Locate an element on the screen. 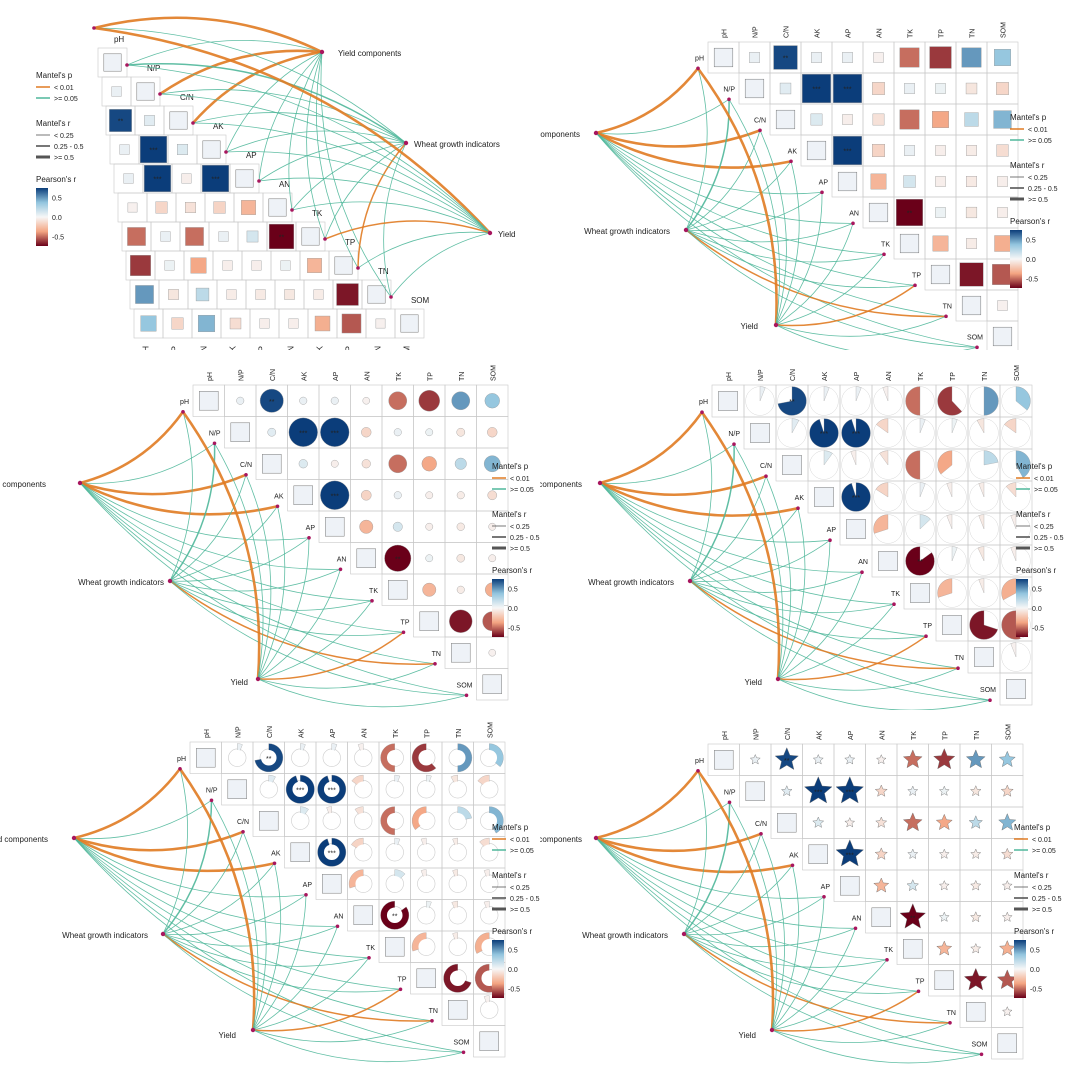  corr-mark-AP-TP-hole is located at coordinates (426, 883).